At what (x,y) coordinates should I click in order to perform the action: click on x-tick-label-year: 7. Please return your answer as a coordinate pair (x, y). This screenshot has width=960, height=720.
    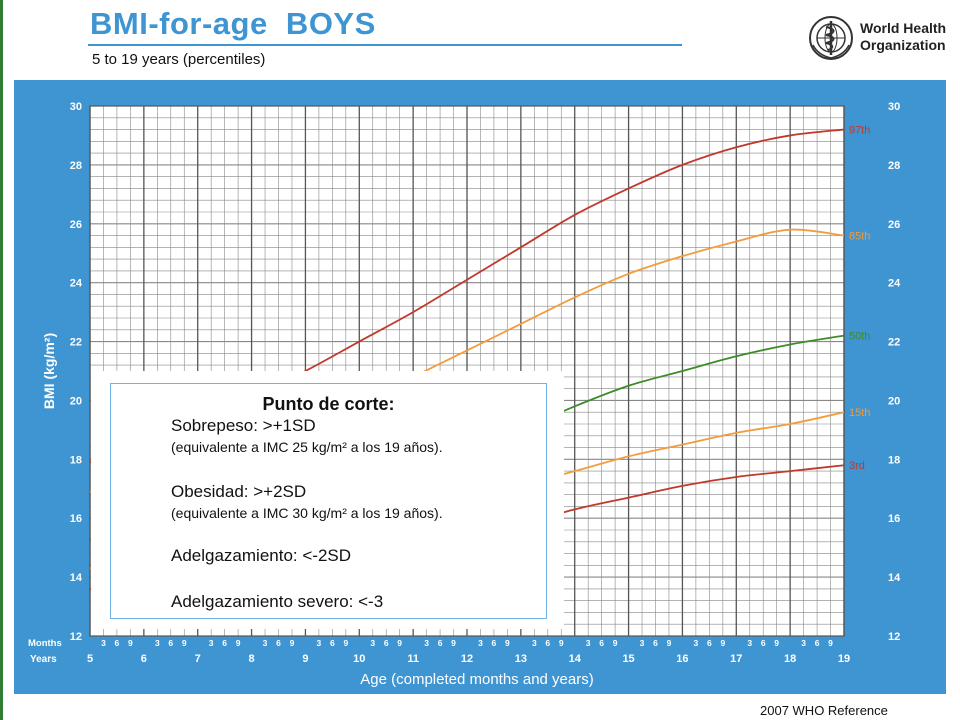
    Looking at the image, I should click on (198, 659).